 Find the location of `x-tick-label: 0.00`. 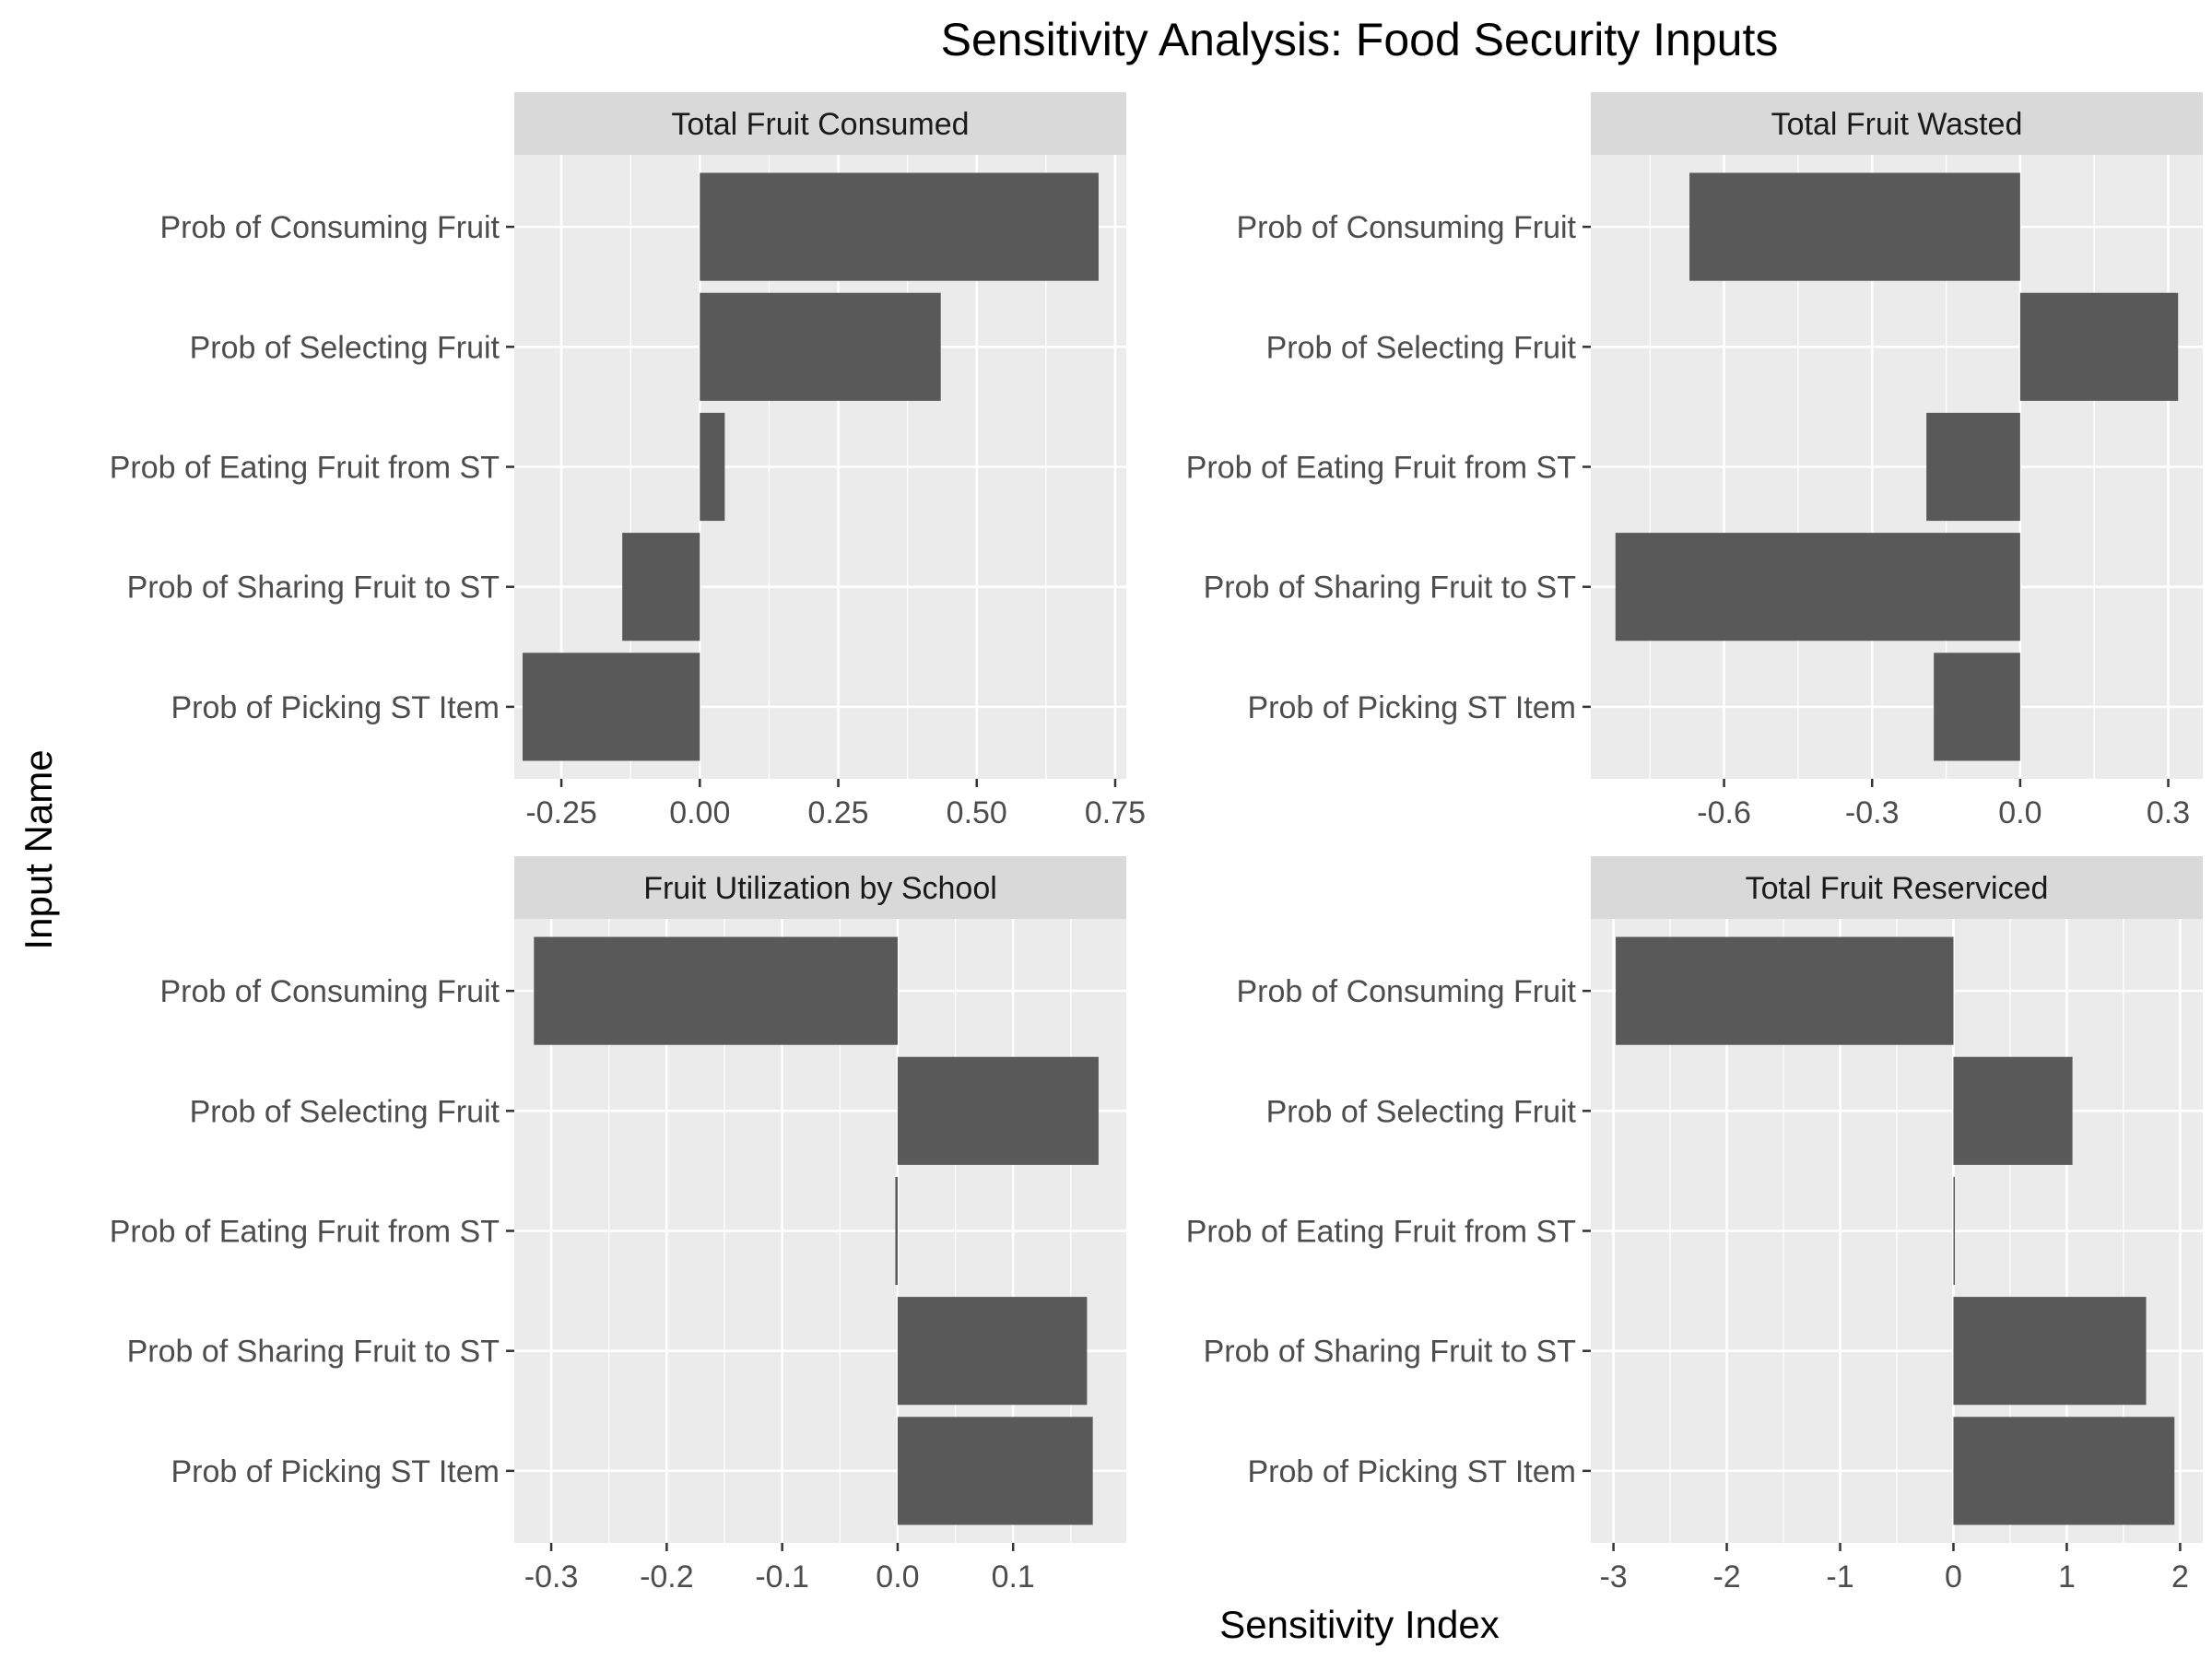

x-tick-label: 0.00 is located at coordinates (699, 812).